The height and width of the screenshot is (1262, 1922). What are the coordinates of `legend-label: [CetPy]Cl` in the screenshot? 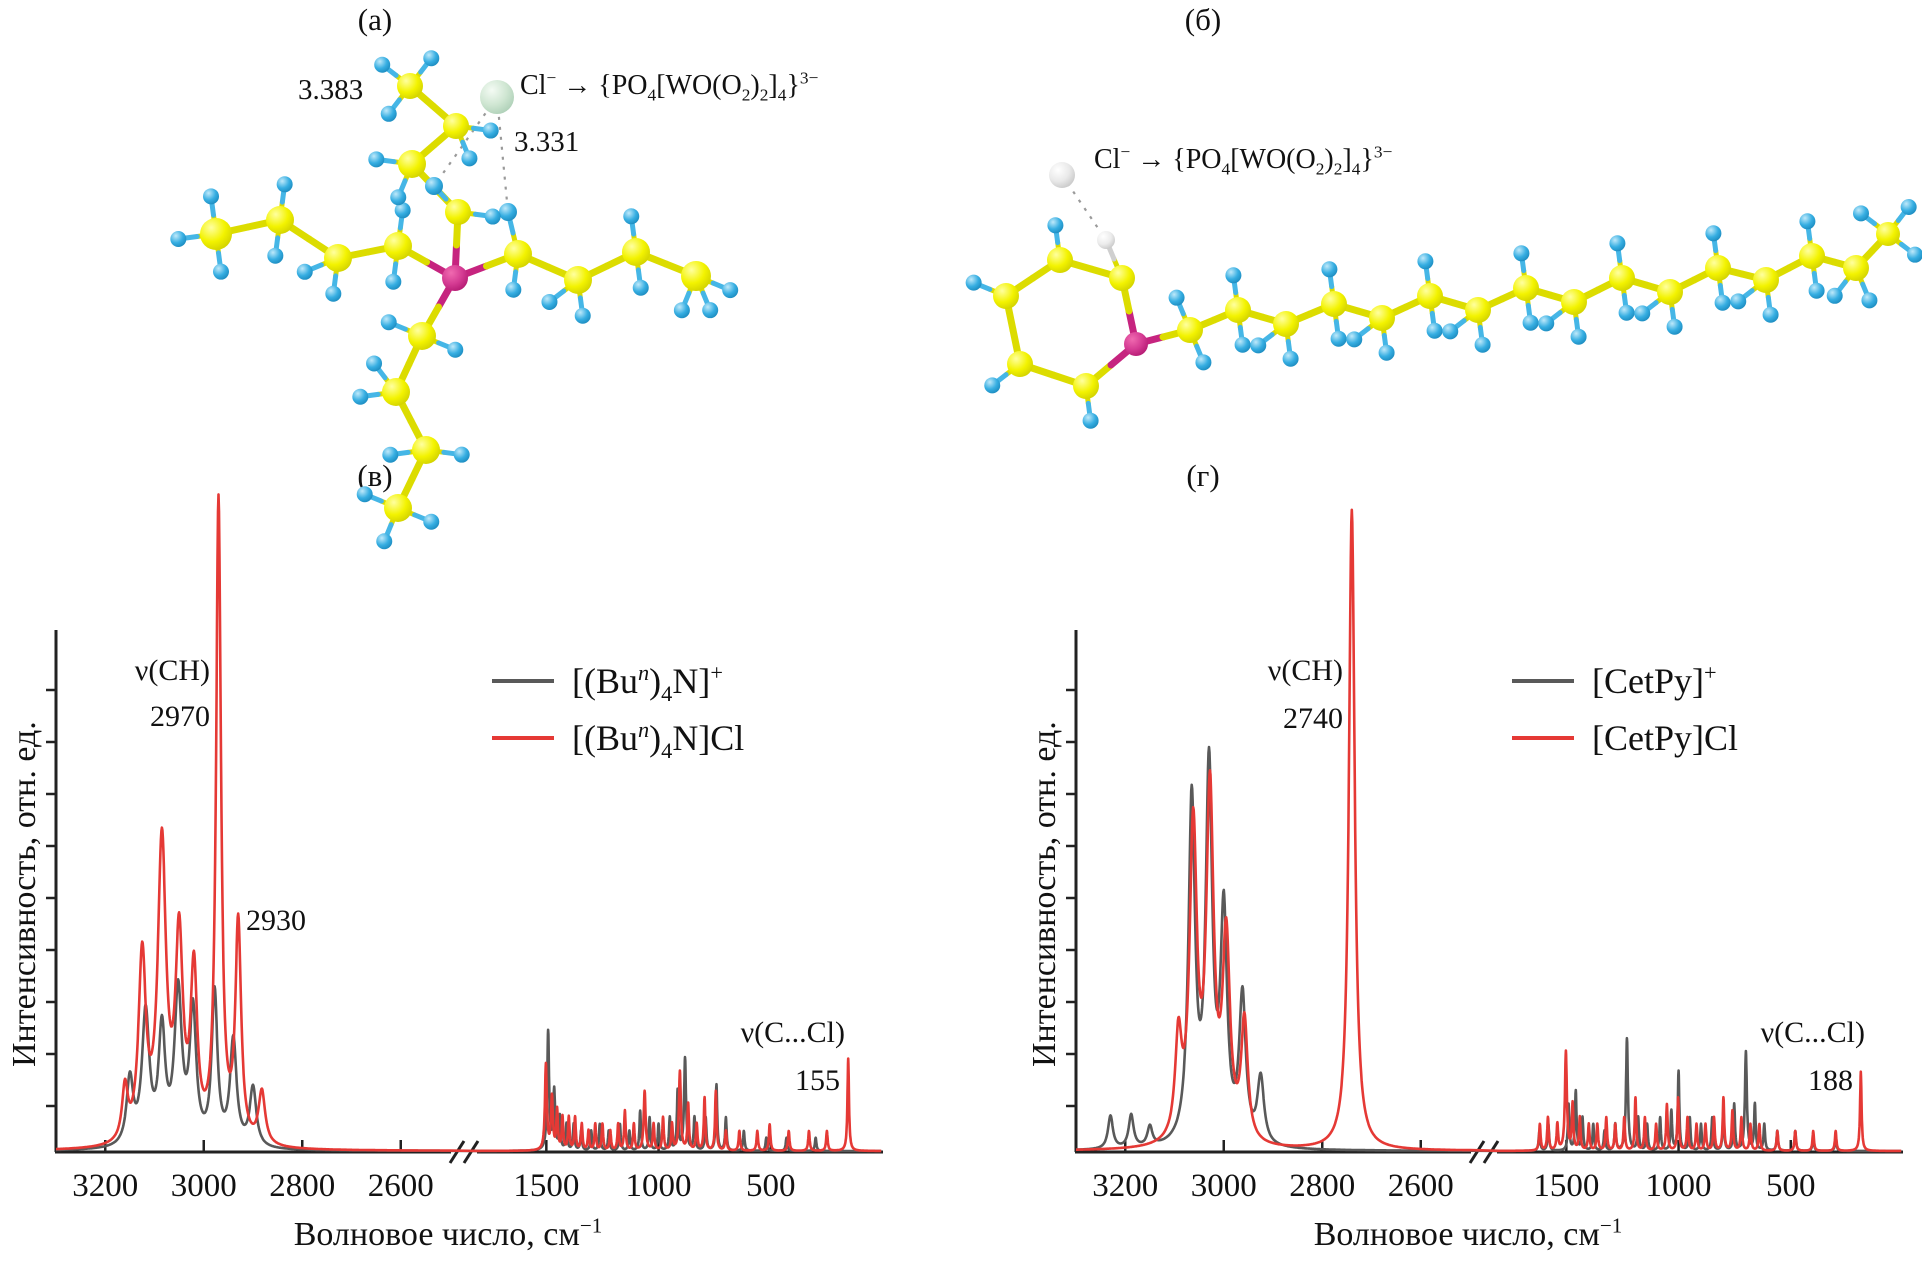 It's located at (1665, 737).